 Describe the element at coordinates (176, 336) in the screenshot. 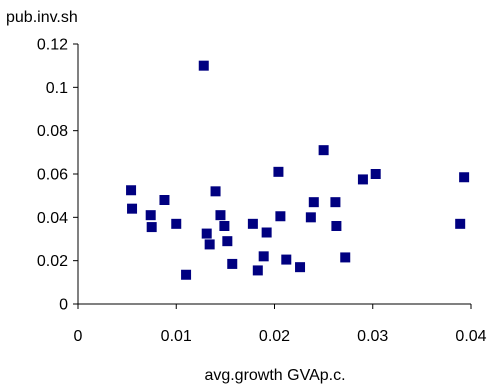

I see `x-tick-label: 0.01` at that location.